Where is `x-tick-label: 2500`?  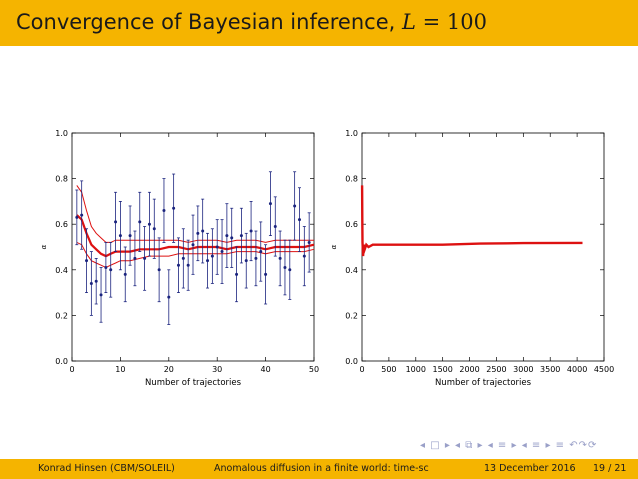 x-tick-label: 2500 is located at coordinates (496, 369).